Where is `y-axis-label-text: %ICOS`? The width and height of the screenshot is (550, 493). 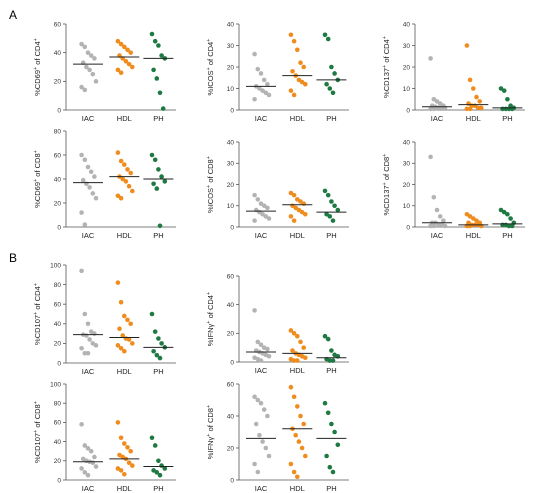
y-axis-label-text: %ICOS is located at coordinates (210, 200).